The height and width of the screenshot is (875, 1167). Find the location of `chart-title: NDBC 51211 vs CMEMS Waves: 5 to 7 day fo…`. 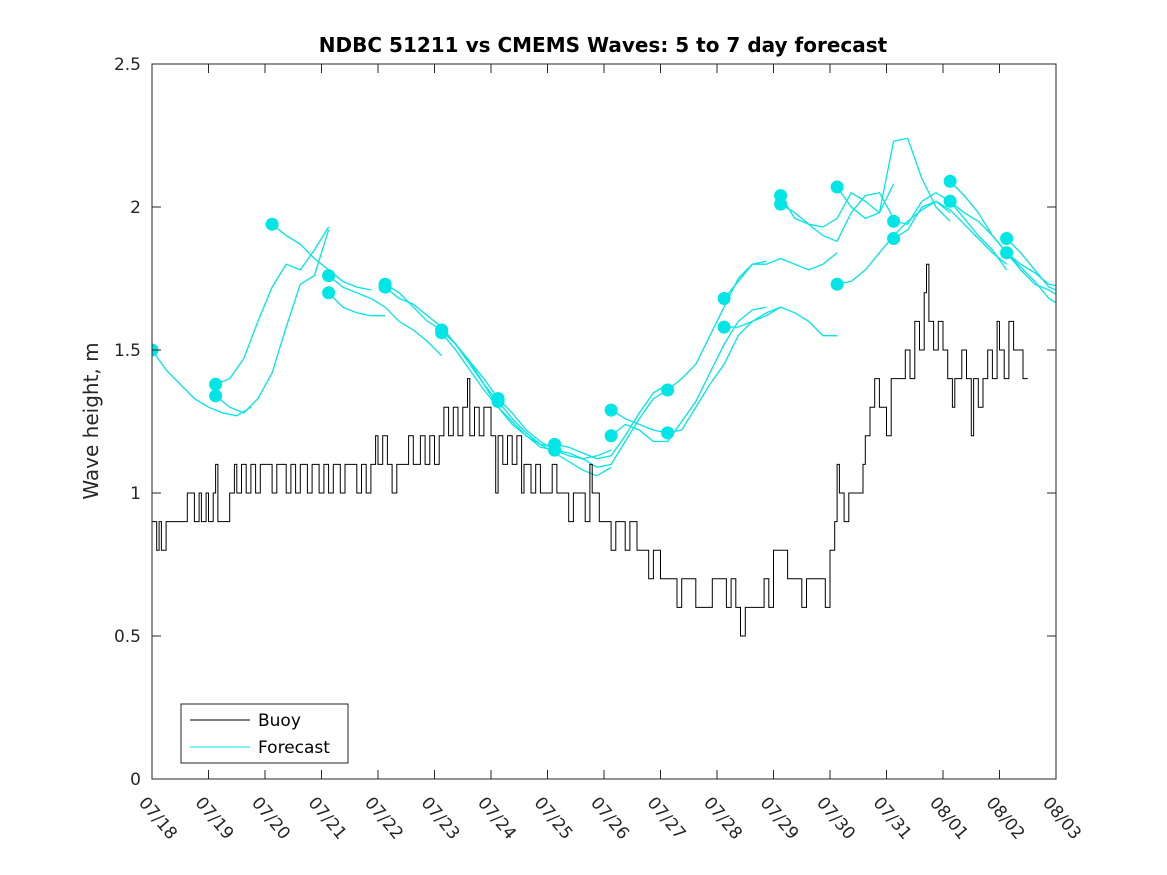

chart-title: NDBC 51211 vs CMEMS Waves: 5 to 7 day fo… is located at coordinates (603, 45).